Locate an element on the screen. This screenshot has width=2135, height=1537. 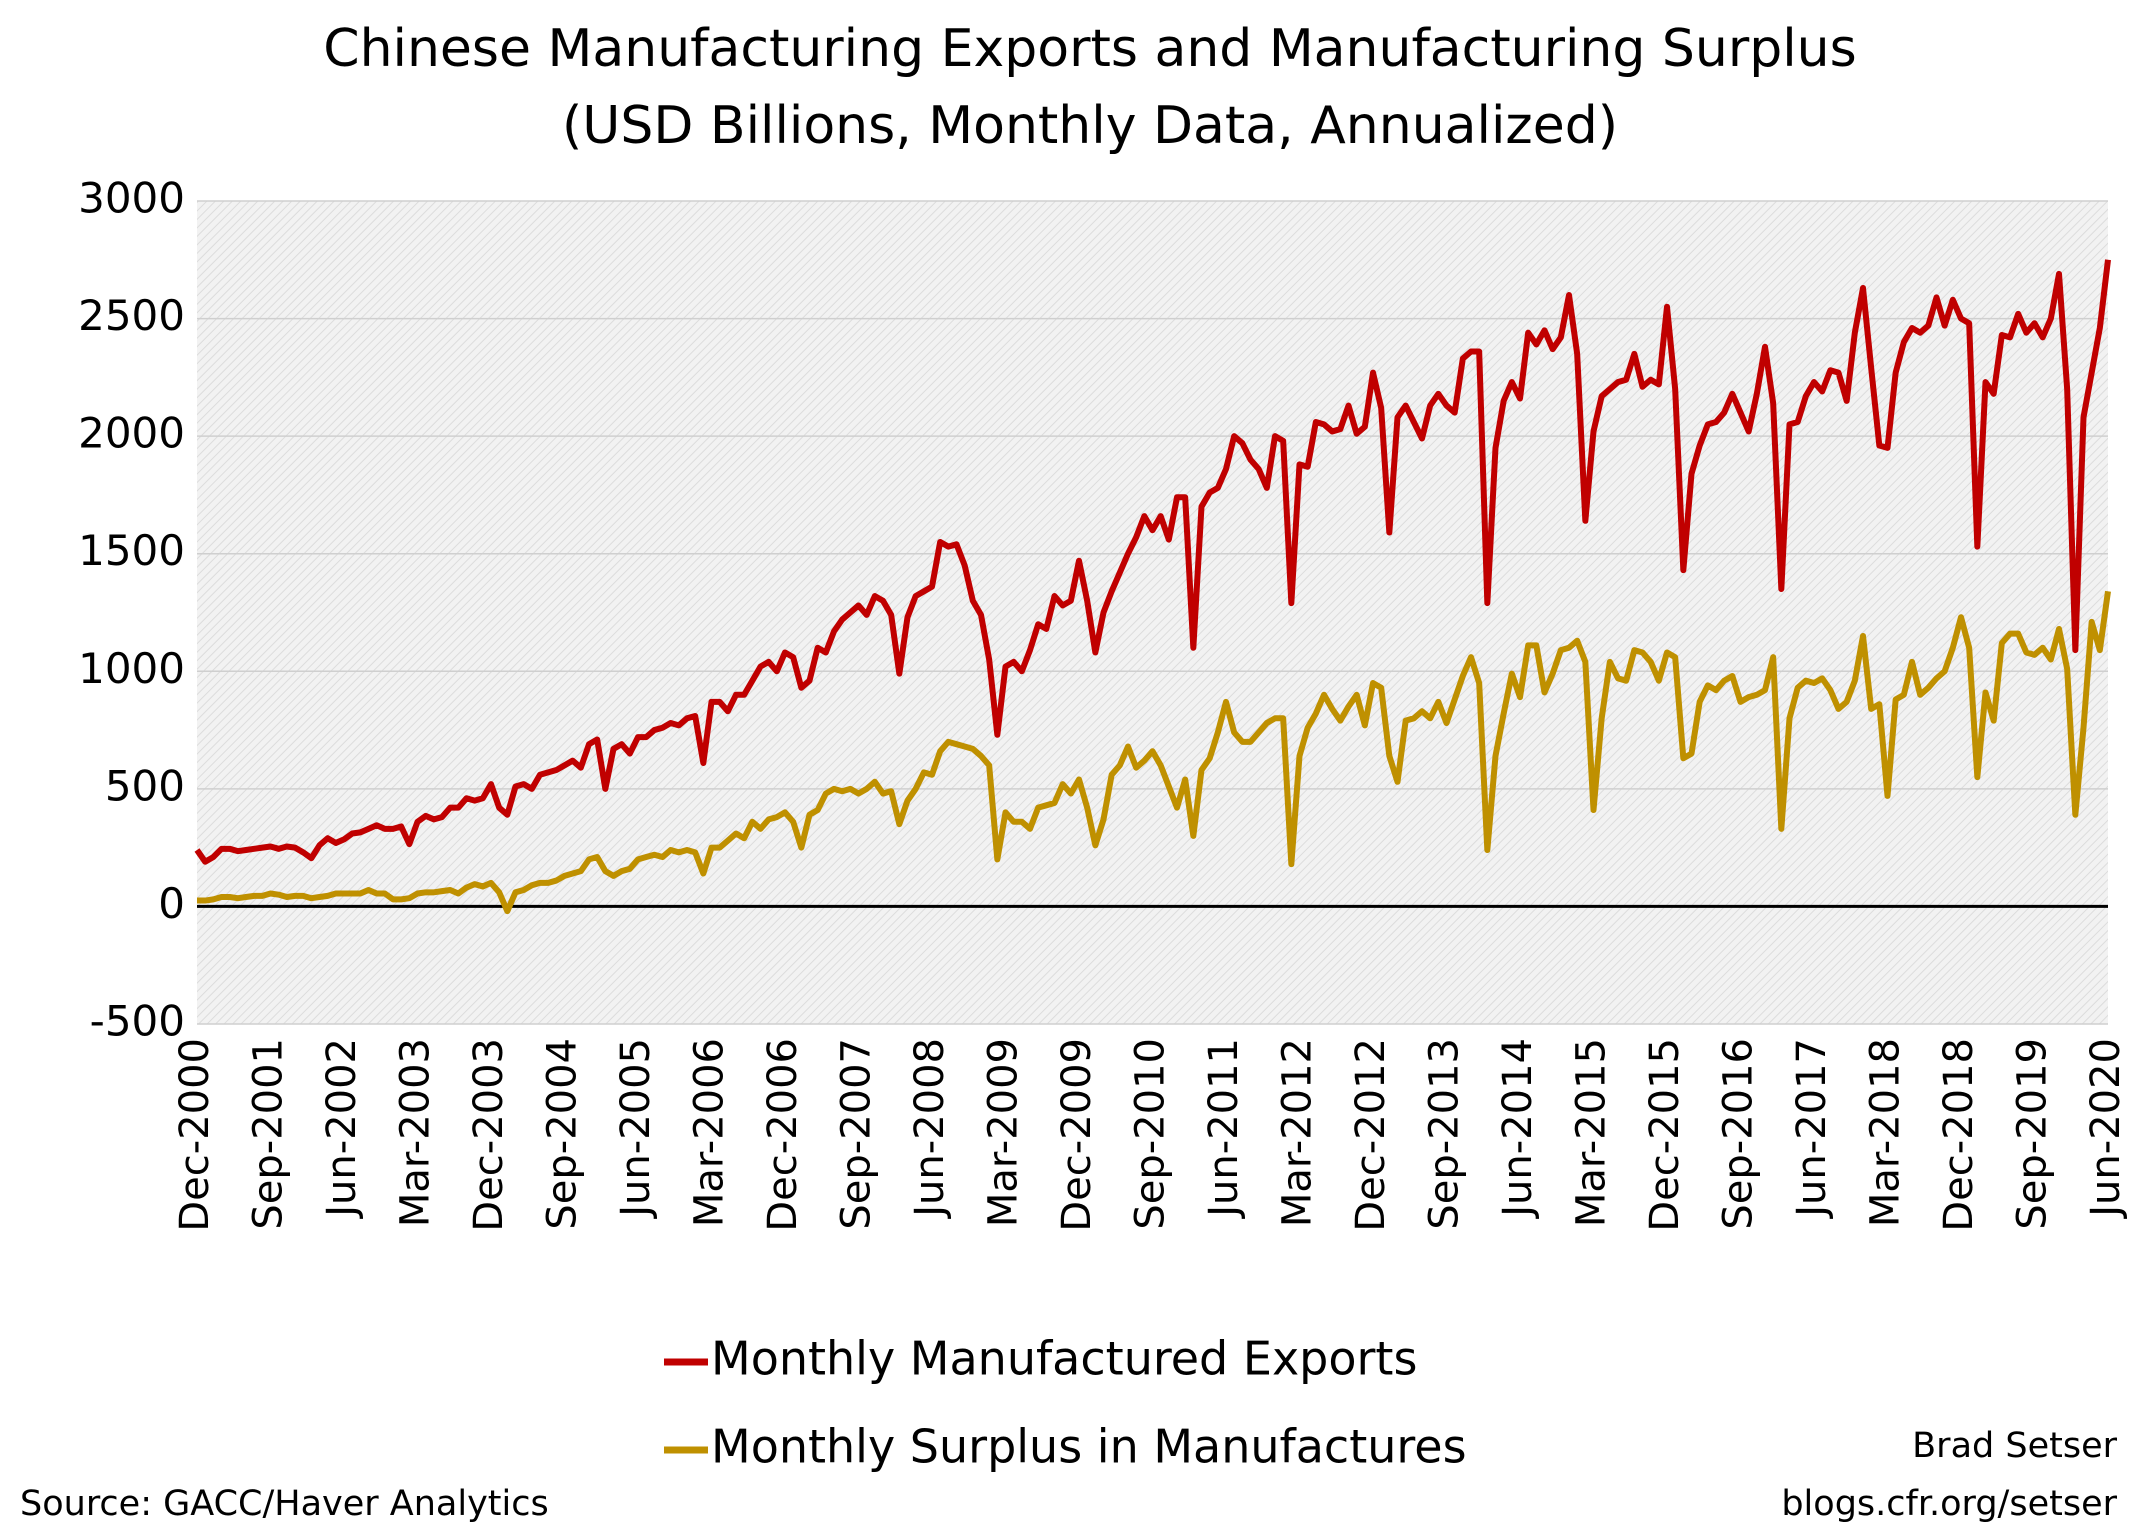
chart-subtitle: (USD Billions, Monthly Data, Annualized) is located at coordinates (1090, 126).